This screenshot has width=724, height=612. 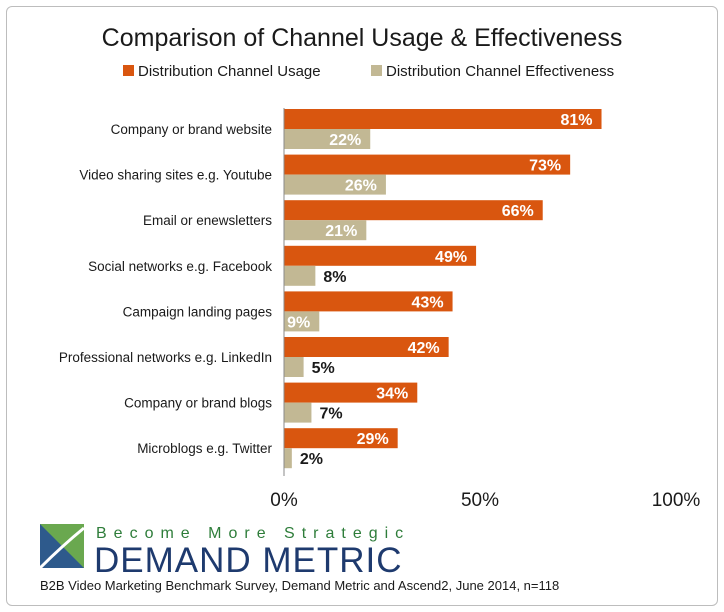 I want to click on demand-metric-logo: Become More Strategic DEMAND METRIC, so click(x=224, y=552).